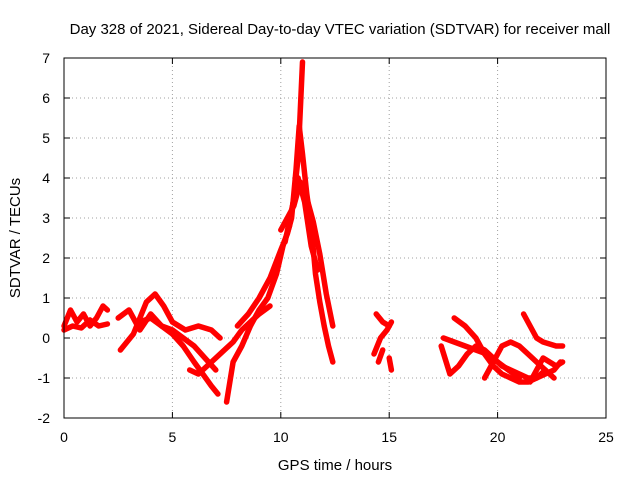 This screenshot has height=480, width=640. Describe the element at coordinates (281, 437) in the screenshot. I see `x-tick-label: 10` at that location.